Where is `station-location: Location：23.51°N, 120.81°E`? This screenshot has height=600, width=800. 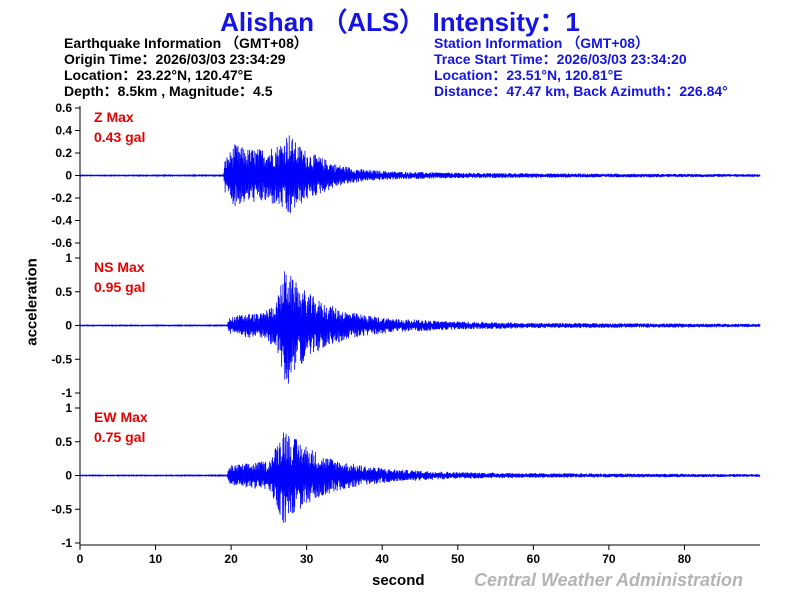 station-location: Location：23.51°N, 120.81°E is located at coordinates (528, 75).